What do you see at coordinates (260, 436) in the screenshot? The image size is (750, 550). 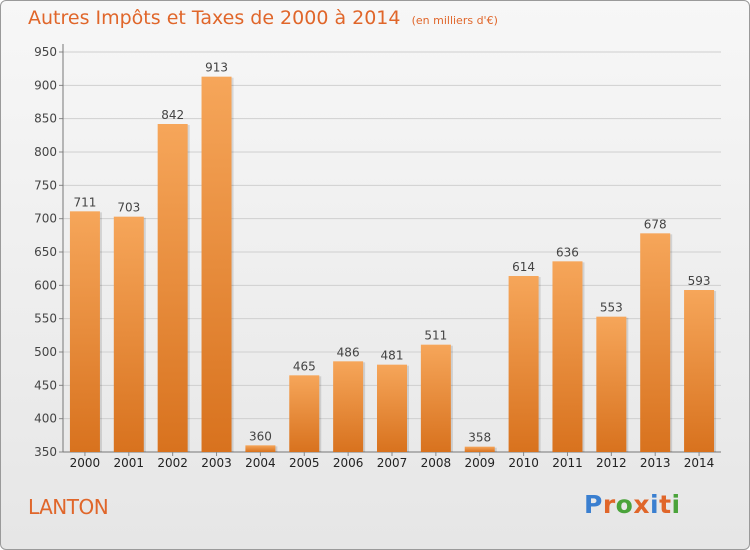 I see `bar-value-label: 360` at bounding box center [260, 436].